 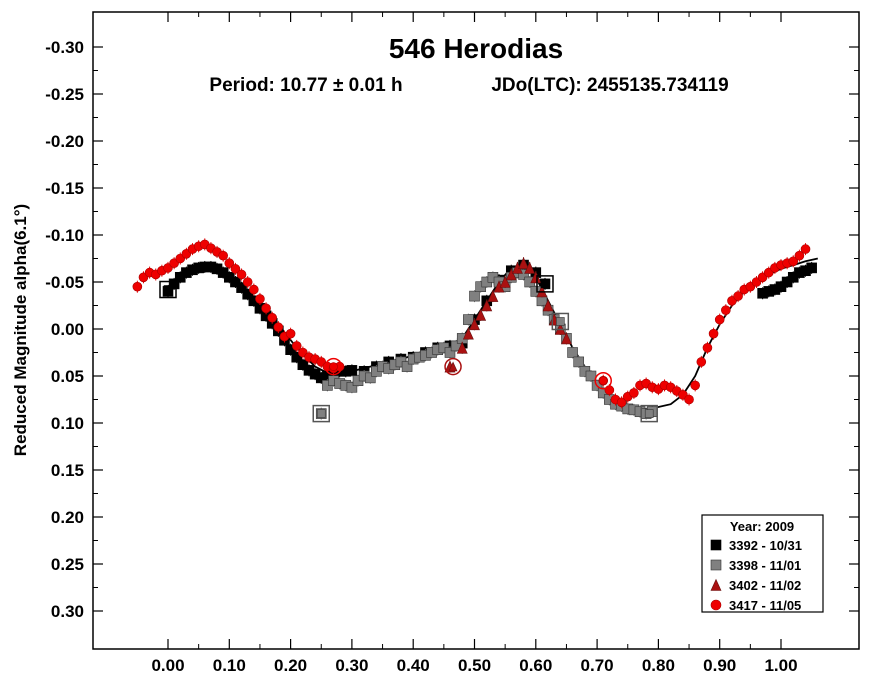 I want to click on legend-box, so click(x=762, y=563).